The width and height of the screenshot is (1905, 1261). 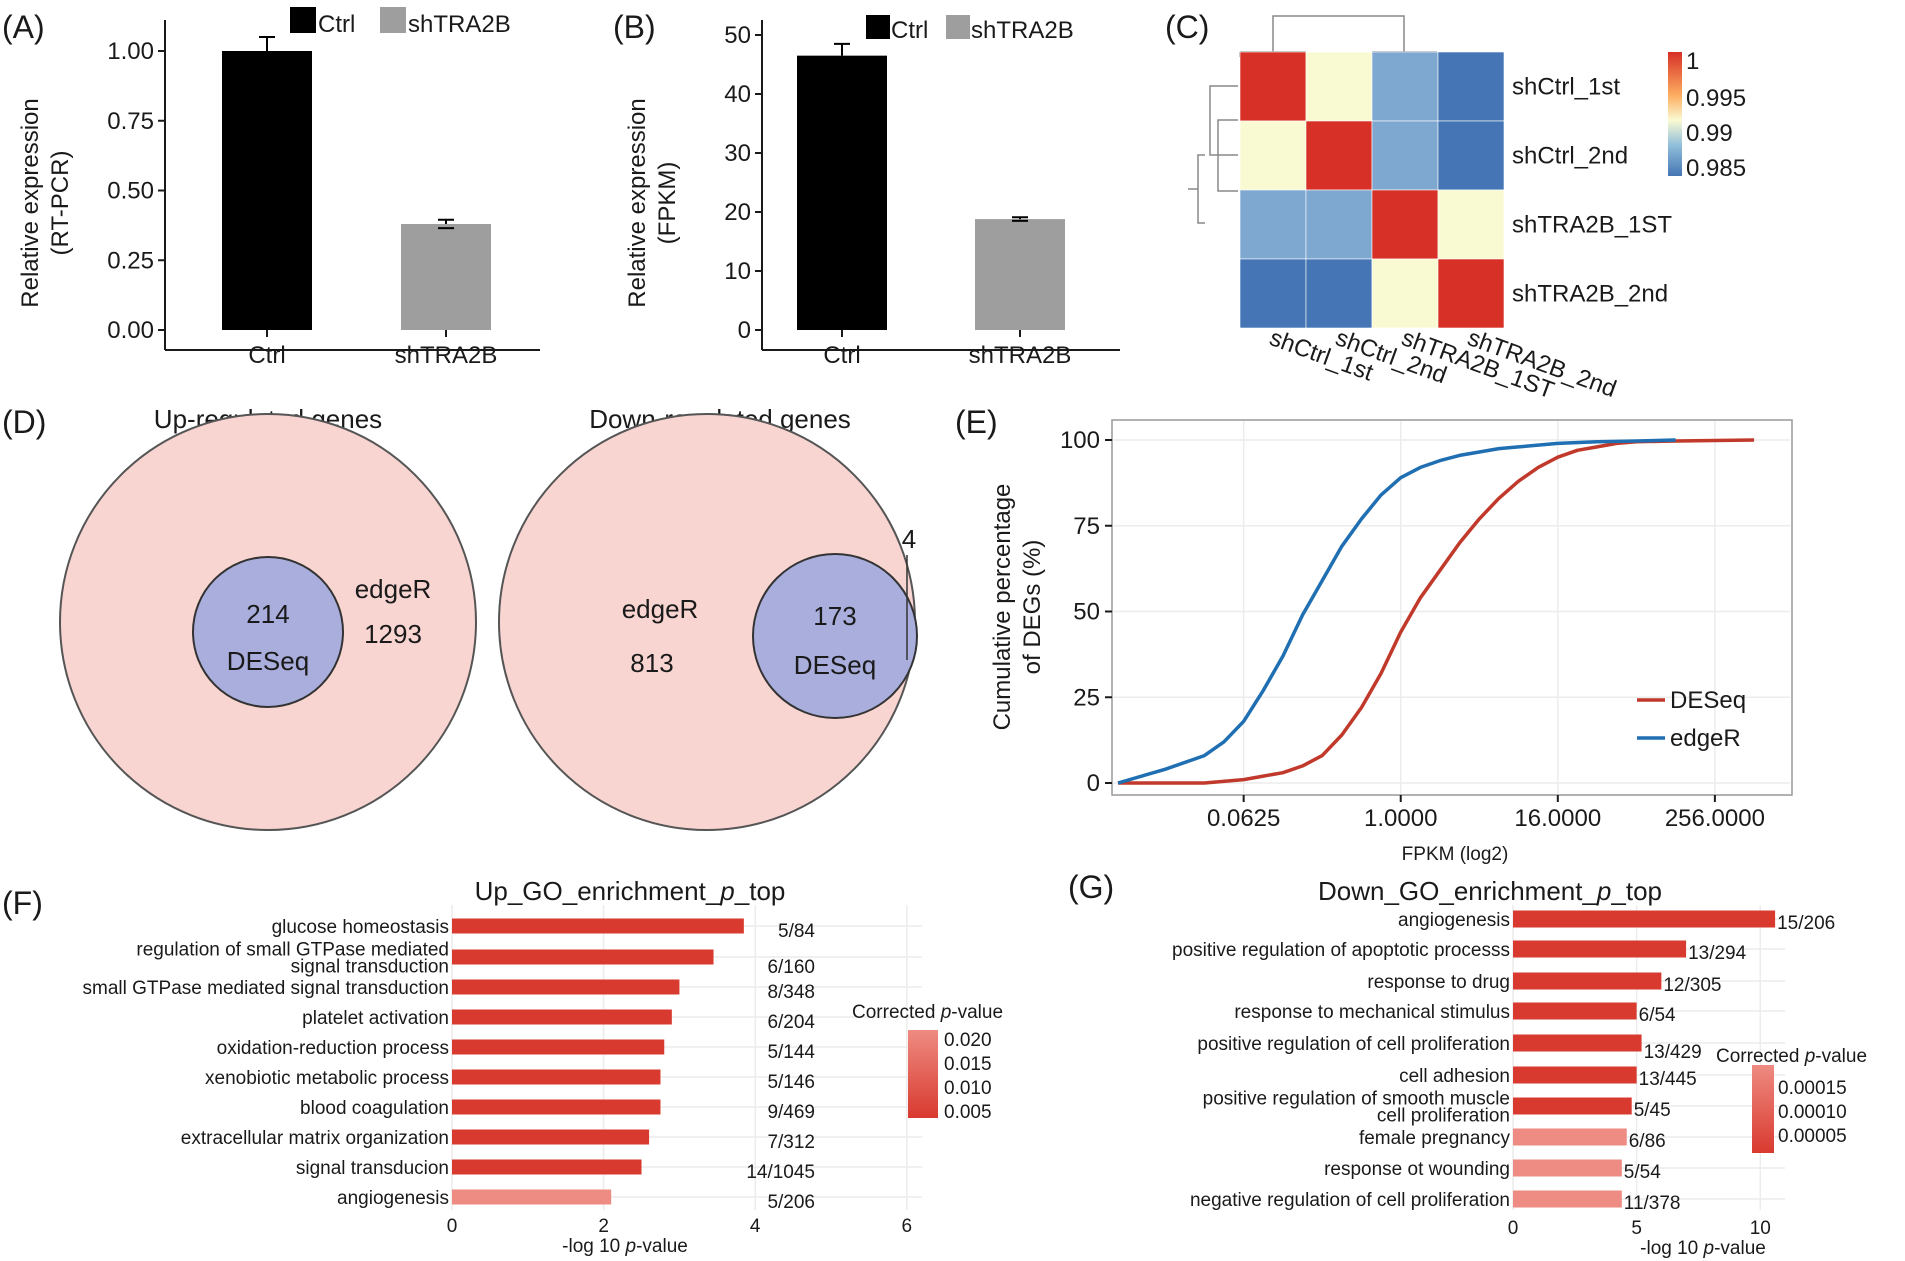 I want to click on y-tick-label: 1.00, so click(x=130, y=51).